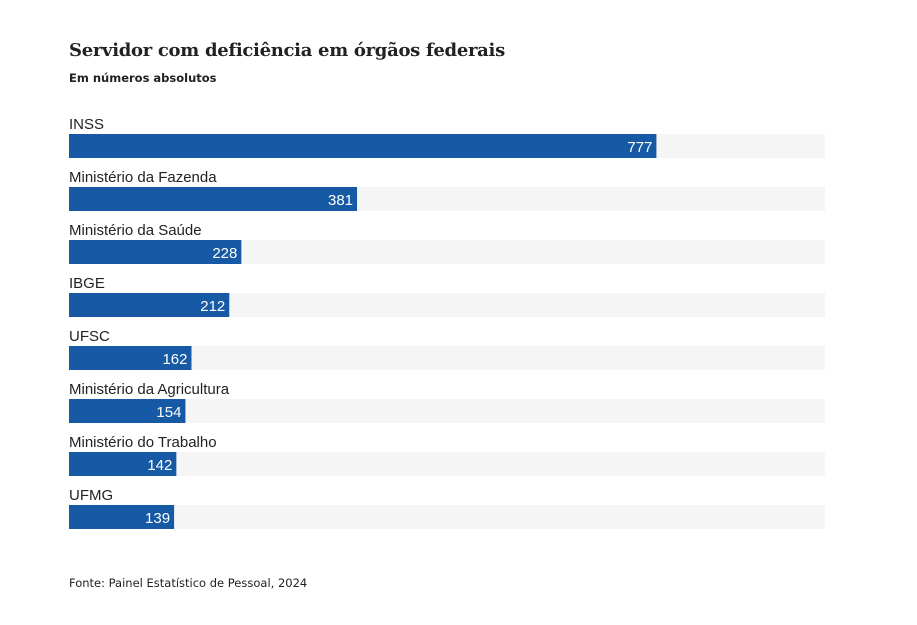 The width and height of the screenshot is (917, 625). Describe the element at coordinates (135, 230) in the screenshot. I see `category-label: Ministério da Saúde` at that location.